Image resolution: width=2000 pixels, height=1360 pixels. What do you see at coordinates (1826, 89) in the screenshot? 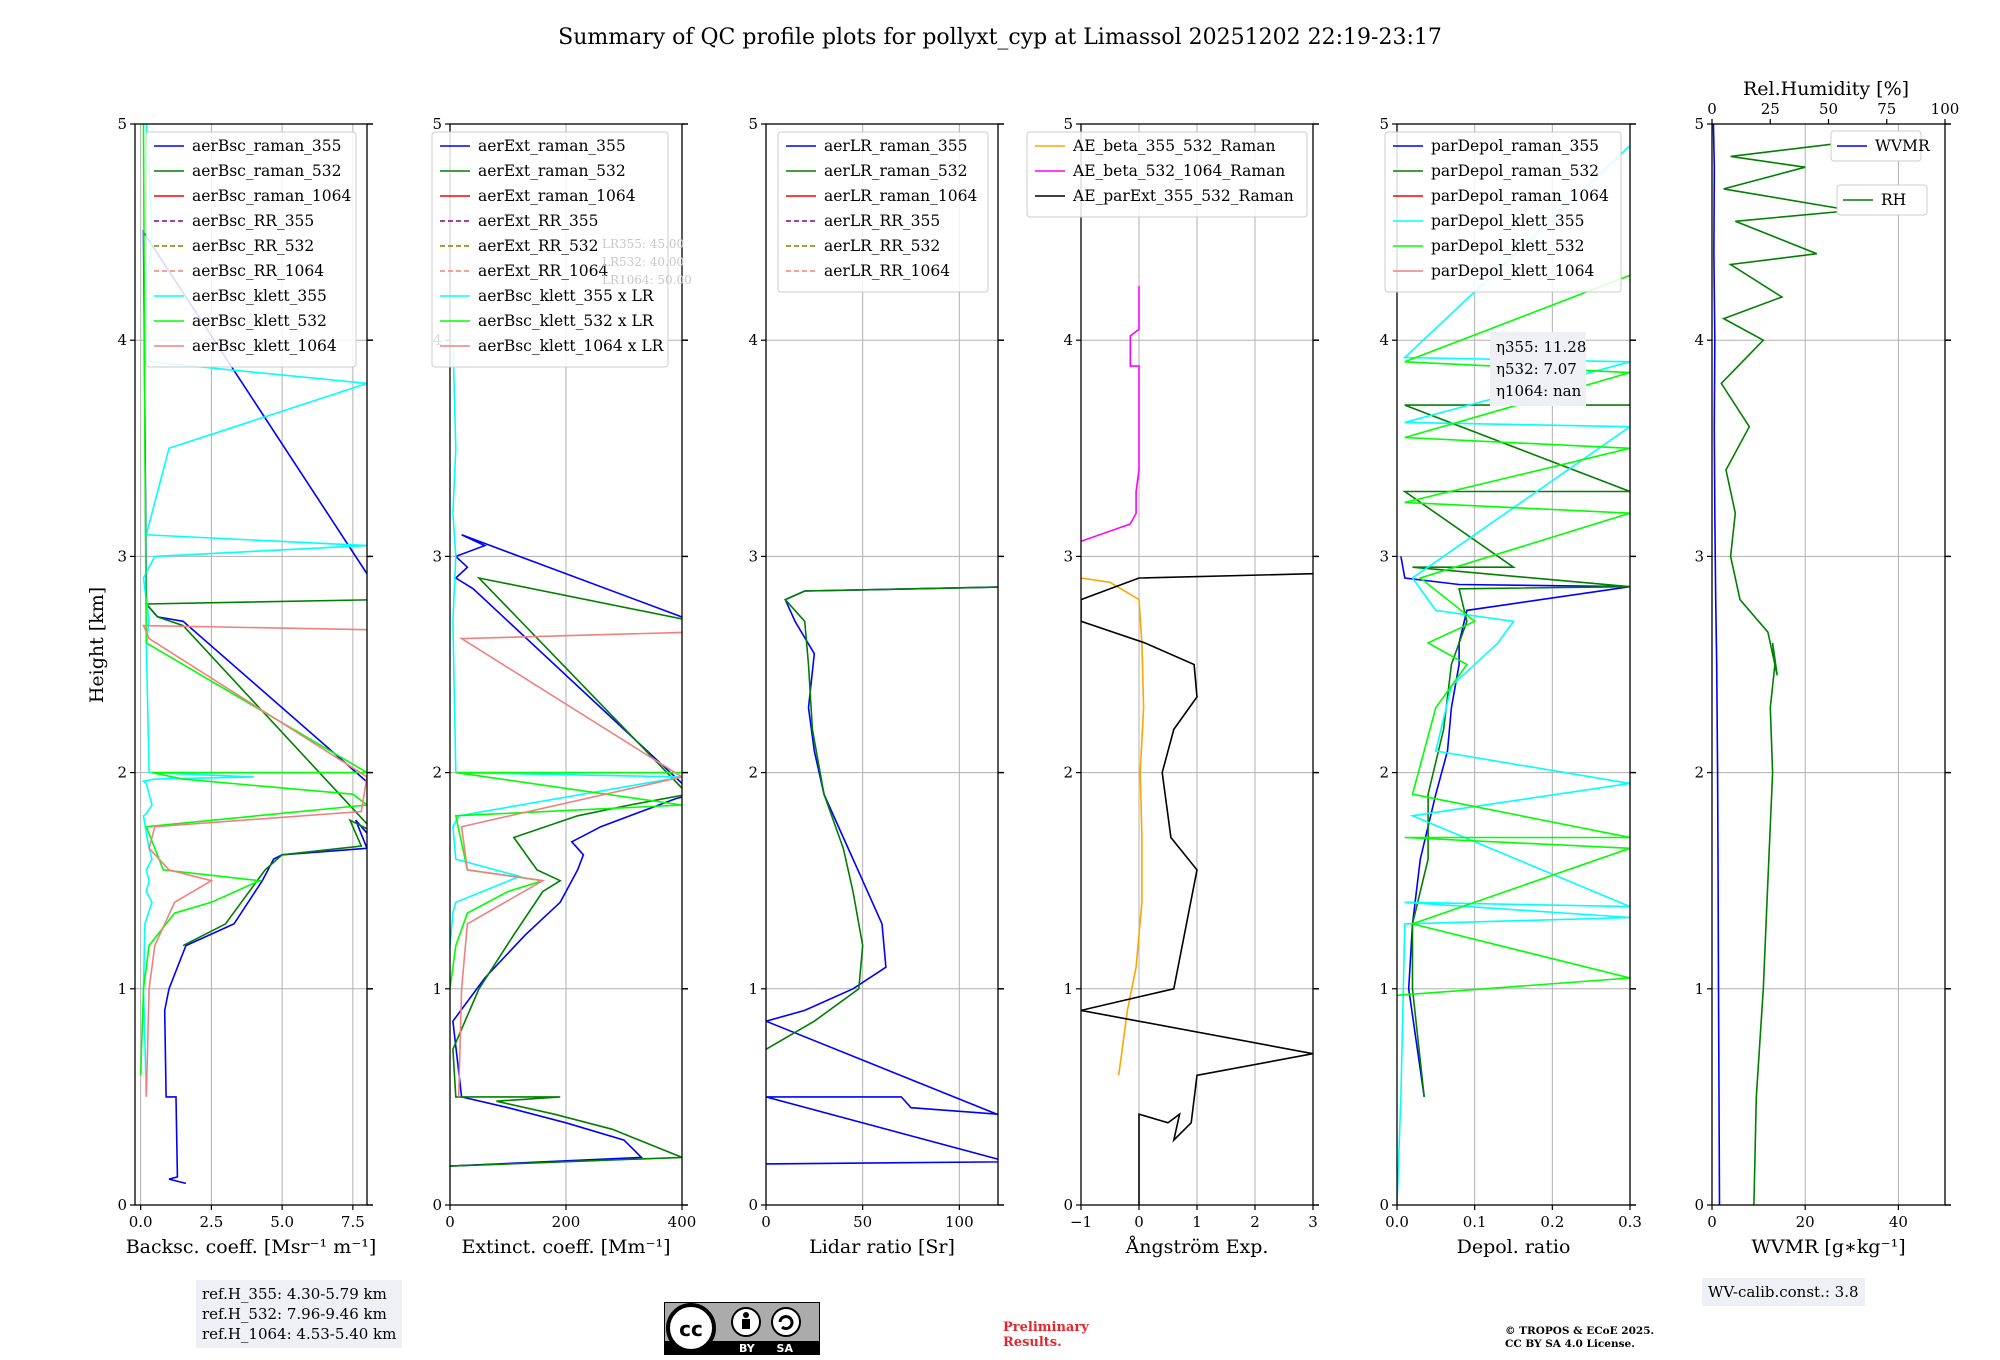
I see `rh-axis-label: Rel.Humidity [%]` at bounding box center [1826, 89].